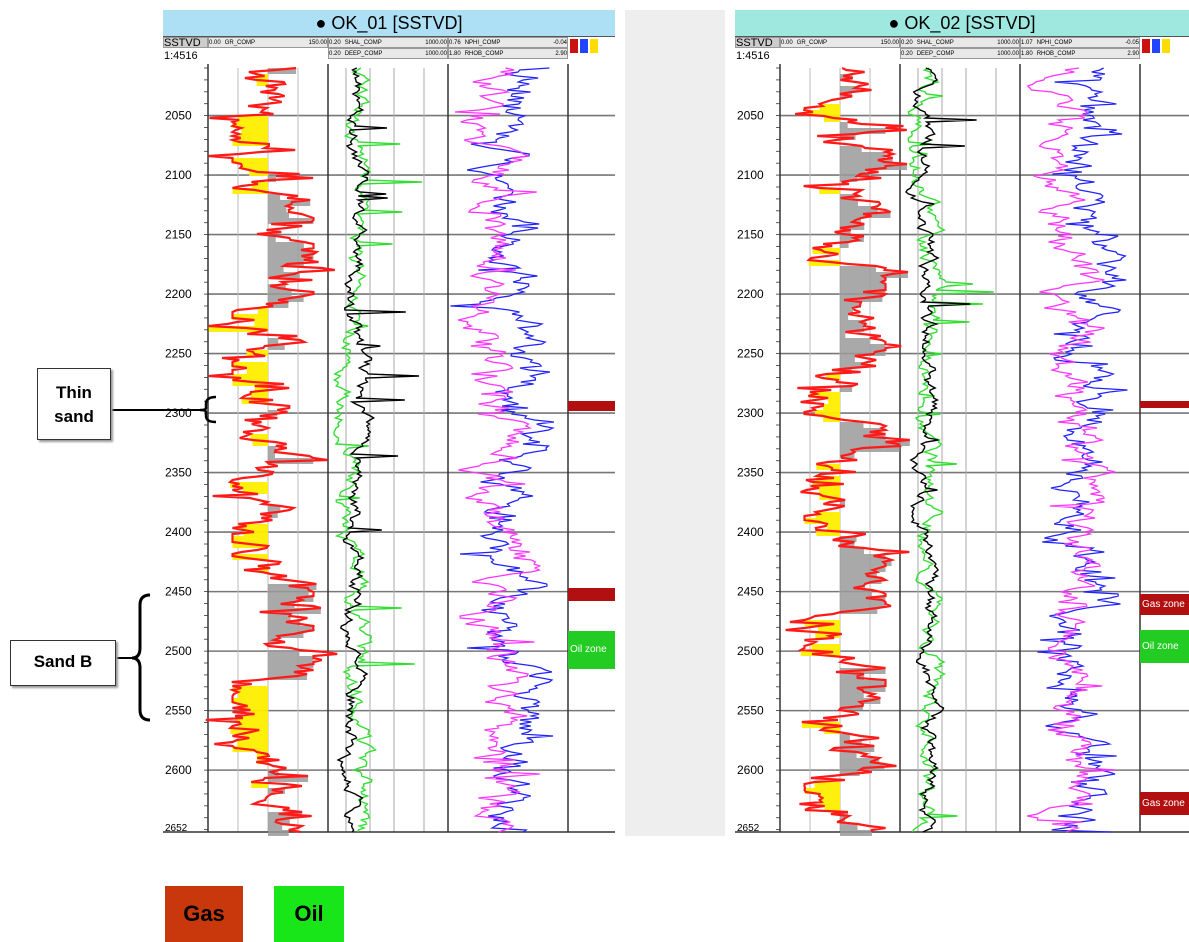 The width and height of the screenshot is (1189, 942). What do you see at coordinates (164, 558) in the screenshot?
I see `annotation-brackets` at bounding box center [164, 558].